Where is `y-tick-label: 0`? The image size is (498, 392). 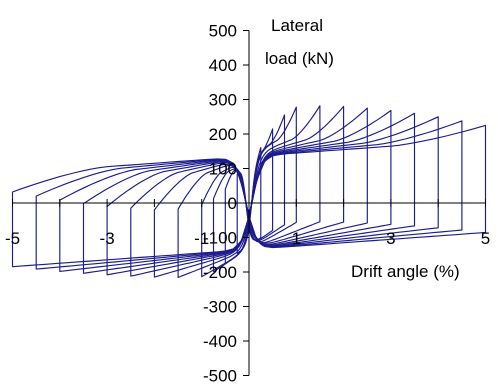 y-tick-label: 0 is located at coordinates (232, 203).